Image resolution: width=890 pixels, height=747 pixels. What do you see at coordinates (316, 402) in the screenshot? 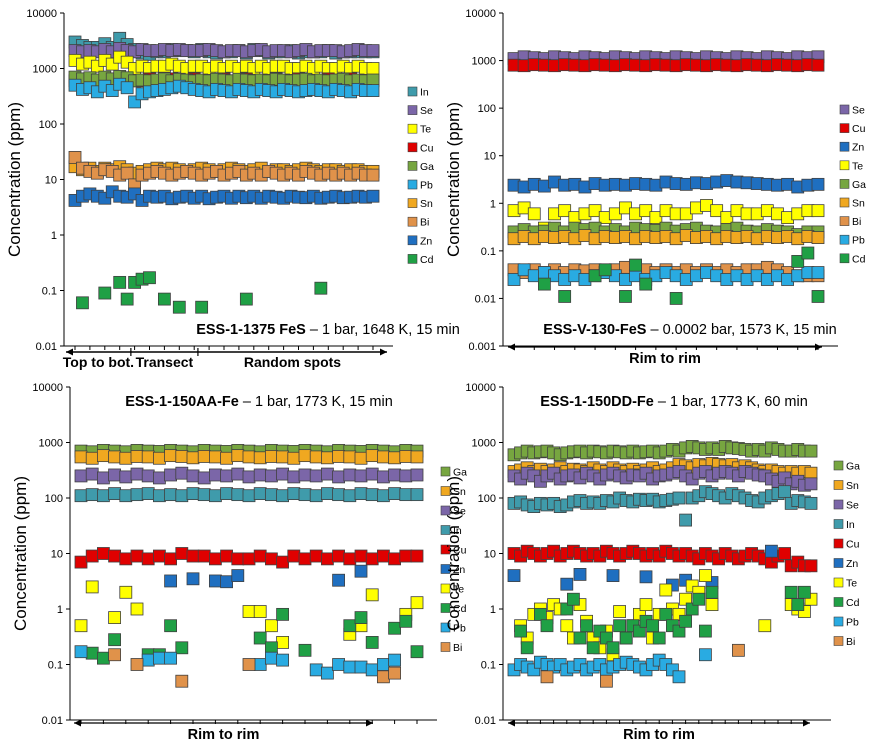
I see `panel-title-conditions: – 1 bar, 1773 K, 15 min` at bounding box center [316, 402].